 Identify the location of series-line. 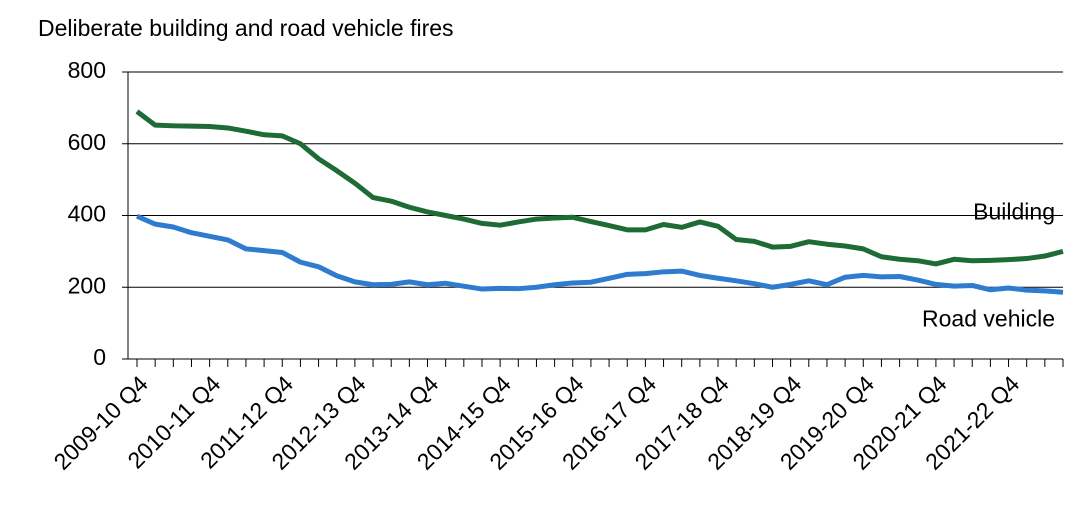
(600, 254).